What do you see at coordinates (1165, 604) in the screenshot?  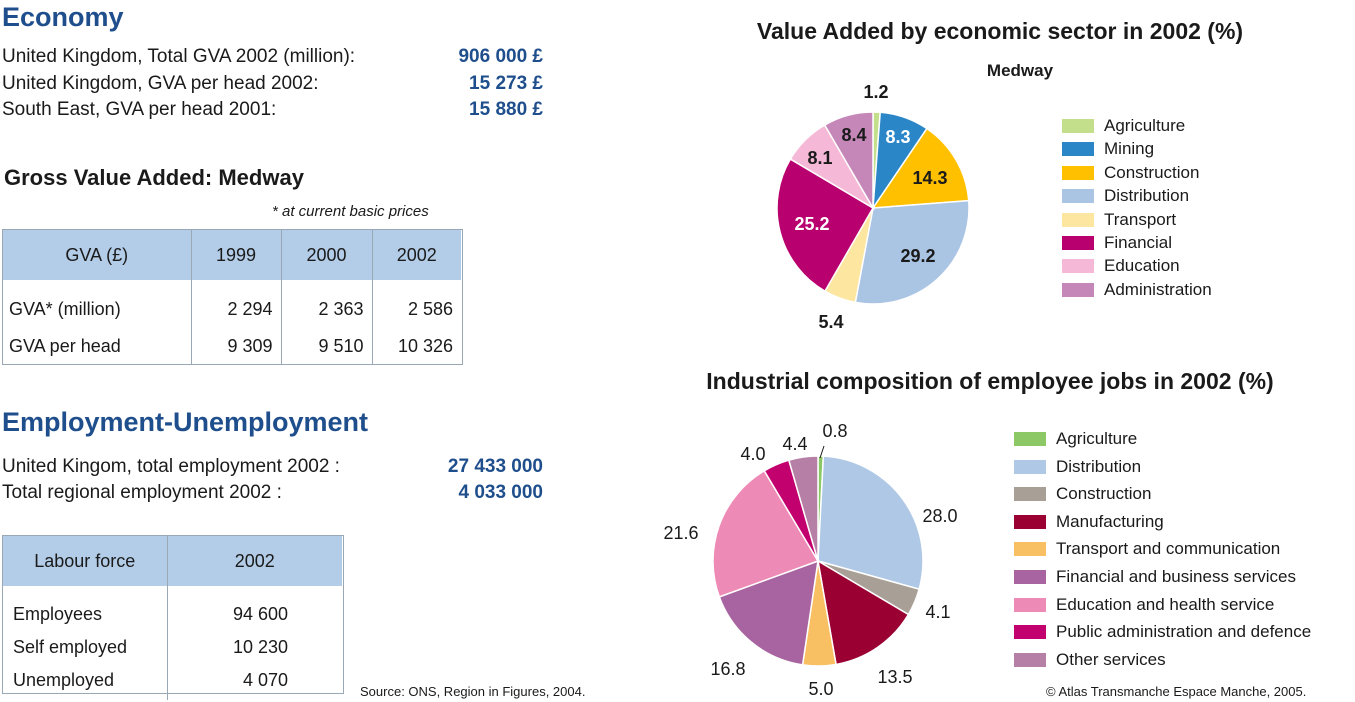 I see `chart2-legend-label: Education and health service` at bounding box center [1165, 604].